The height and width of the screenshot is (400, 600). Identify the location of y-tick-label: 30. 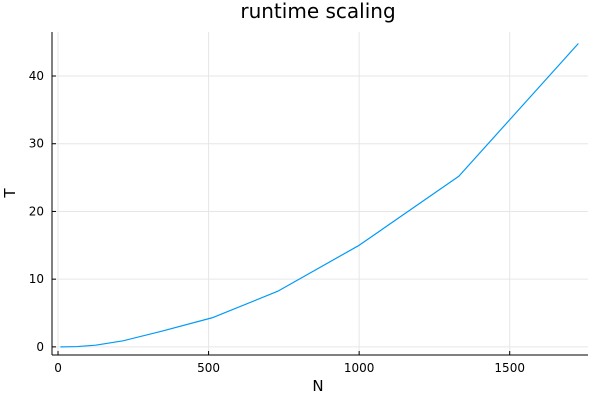
(36, 144).